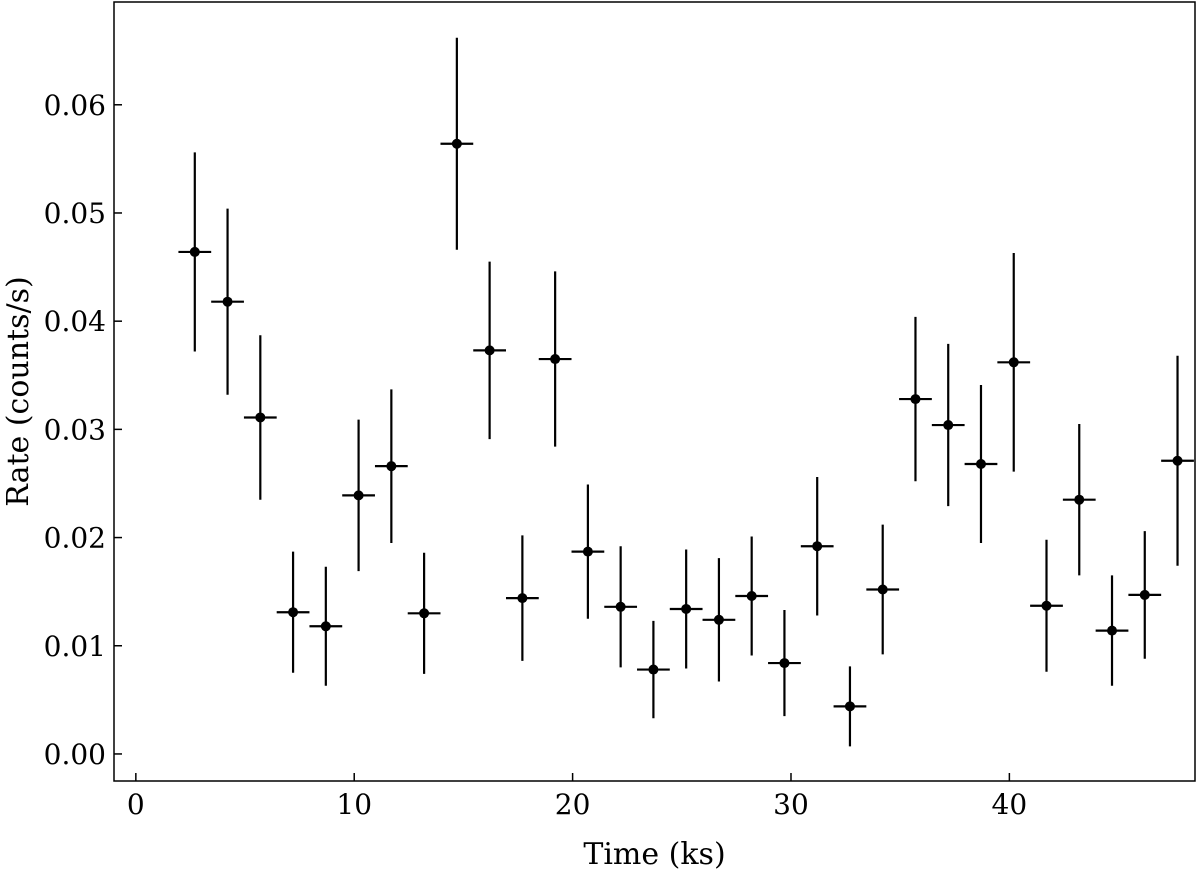  Describe the element at coordinates (75, 213) in the screenshot. I see `y-tick-label: 0.05` at that location.